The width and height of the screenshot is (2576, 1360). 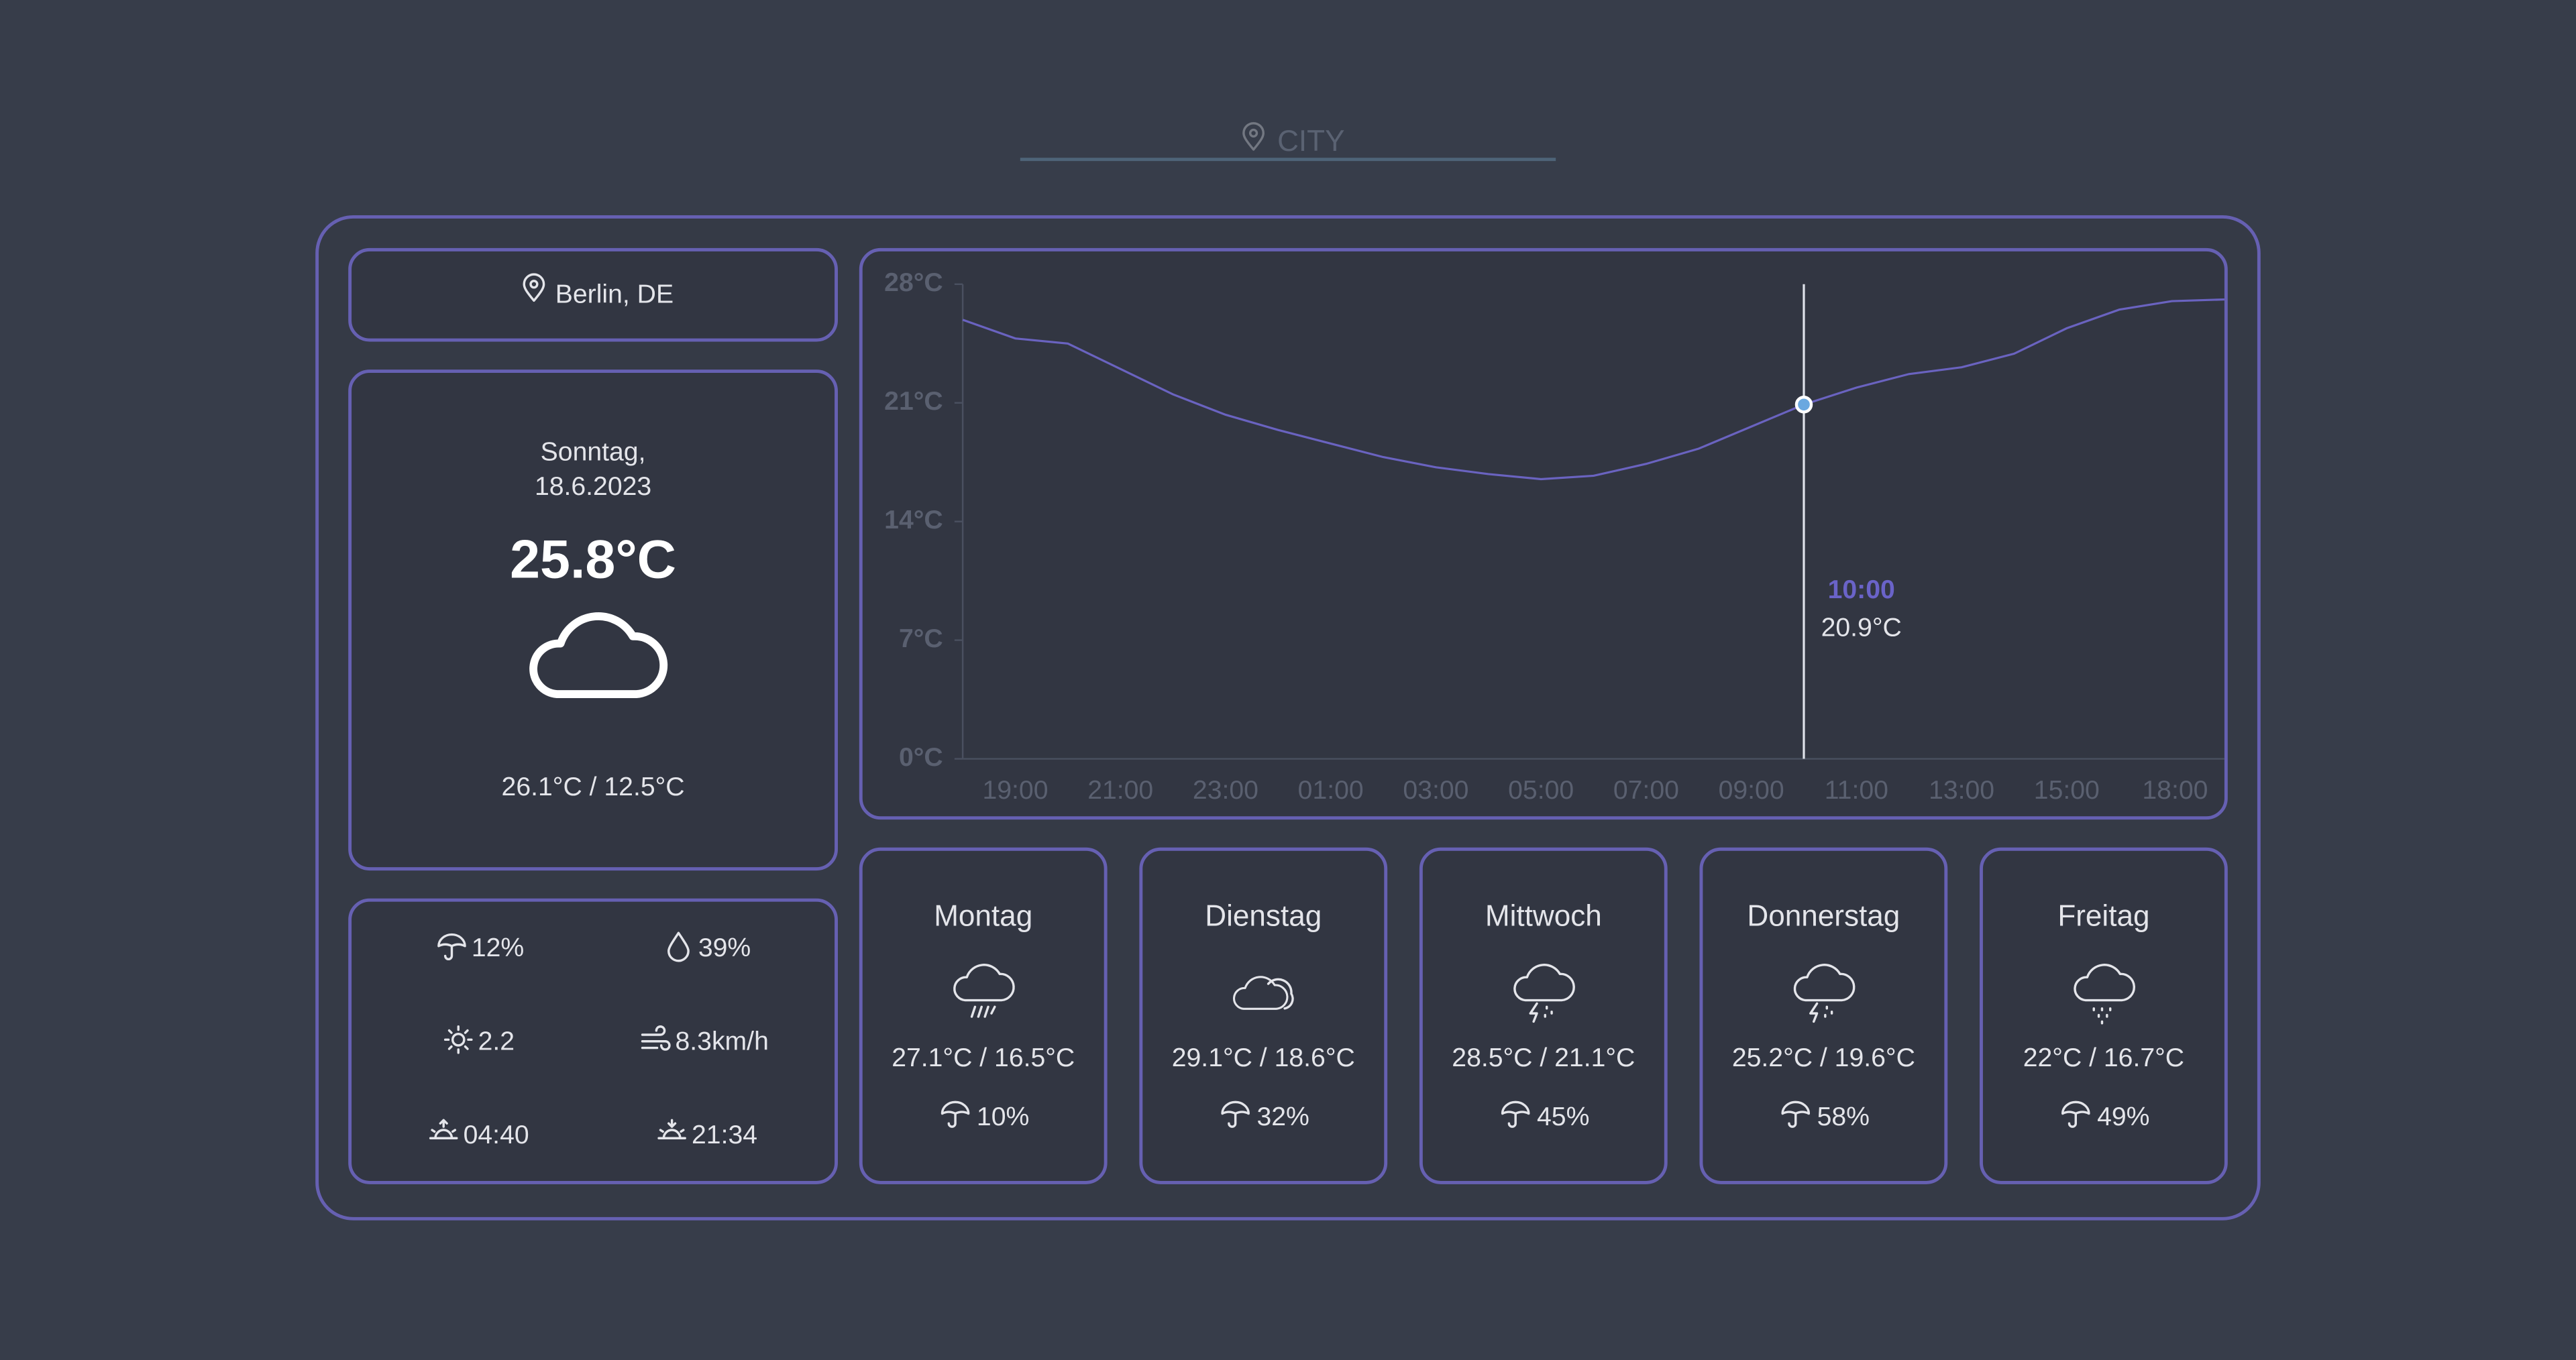 I want to click on forecast-rain: 45%, so click(x=1563, y=1116).